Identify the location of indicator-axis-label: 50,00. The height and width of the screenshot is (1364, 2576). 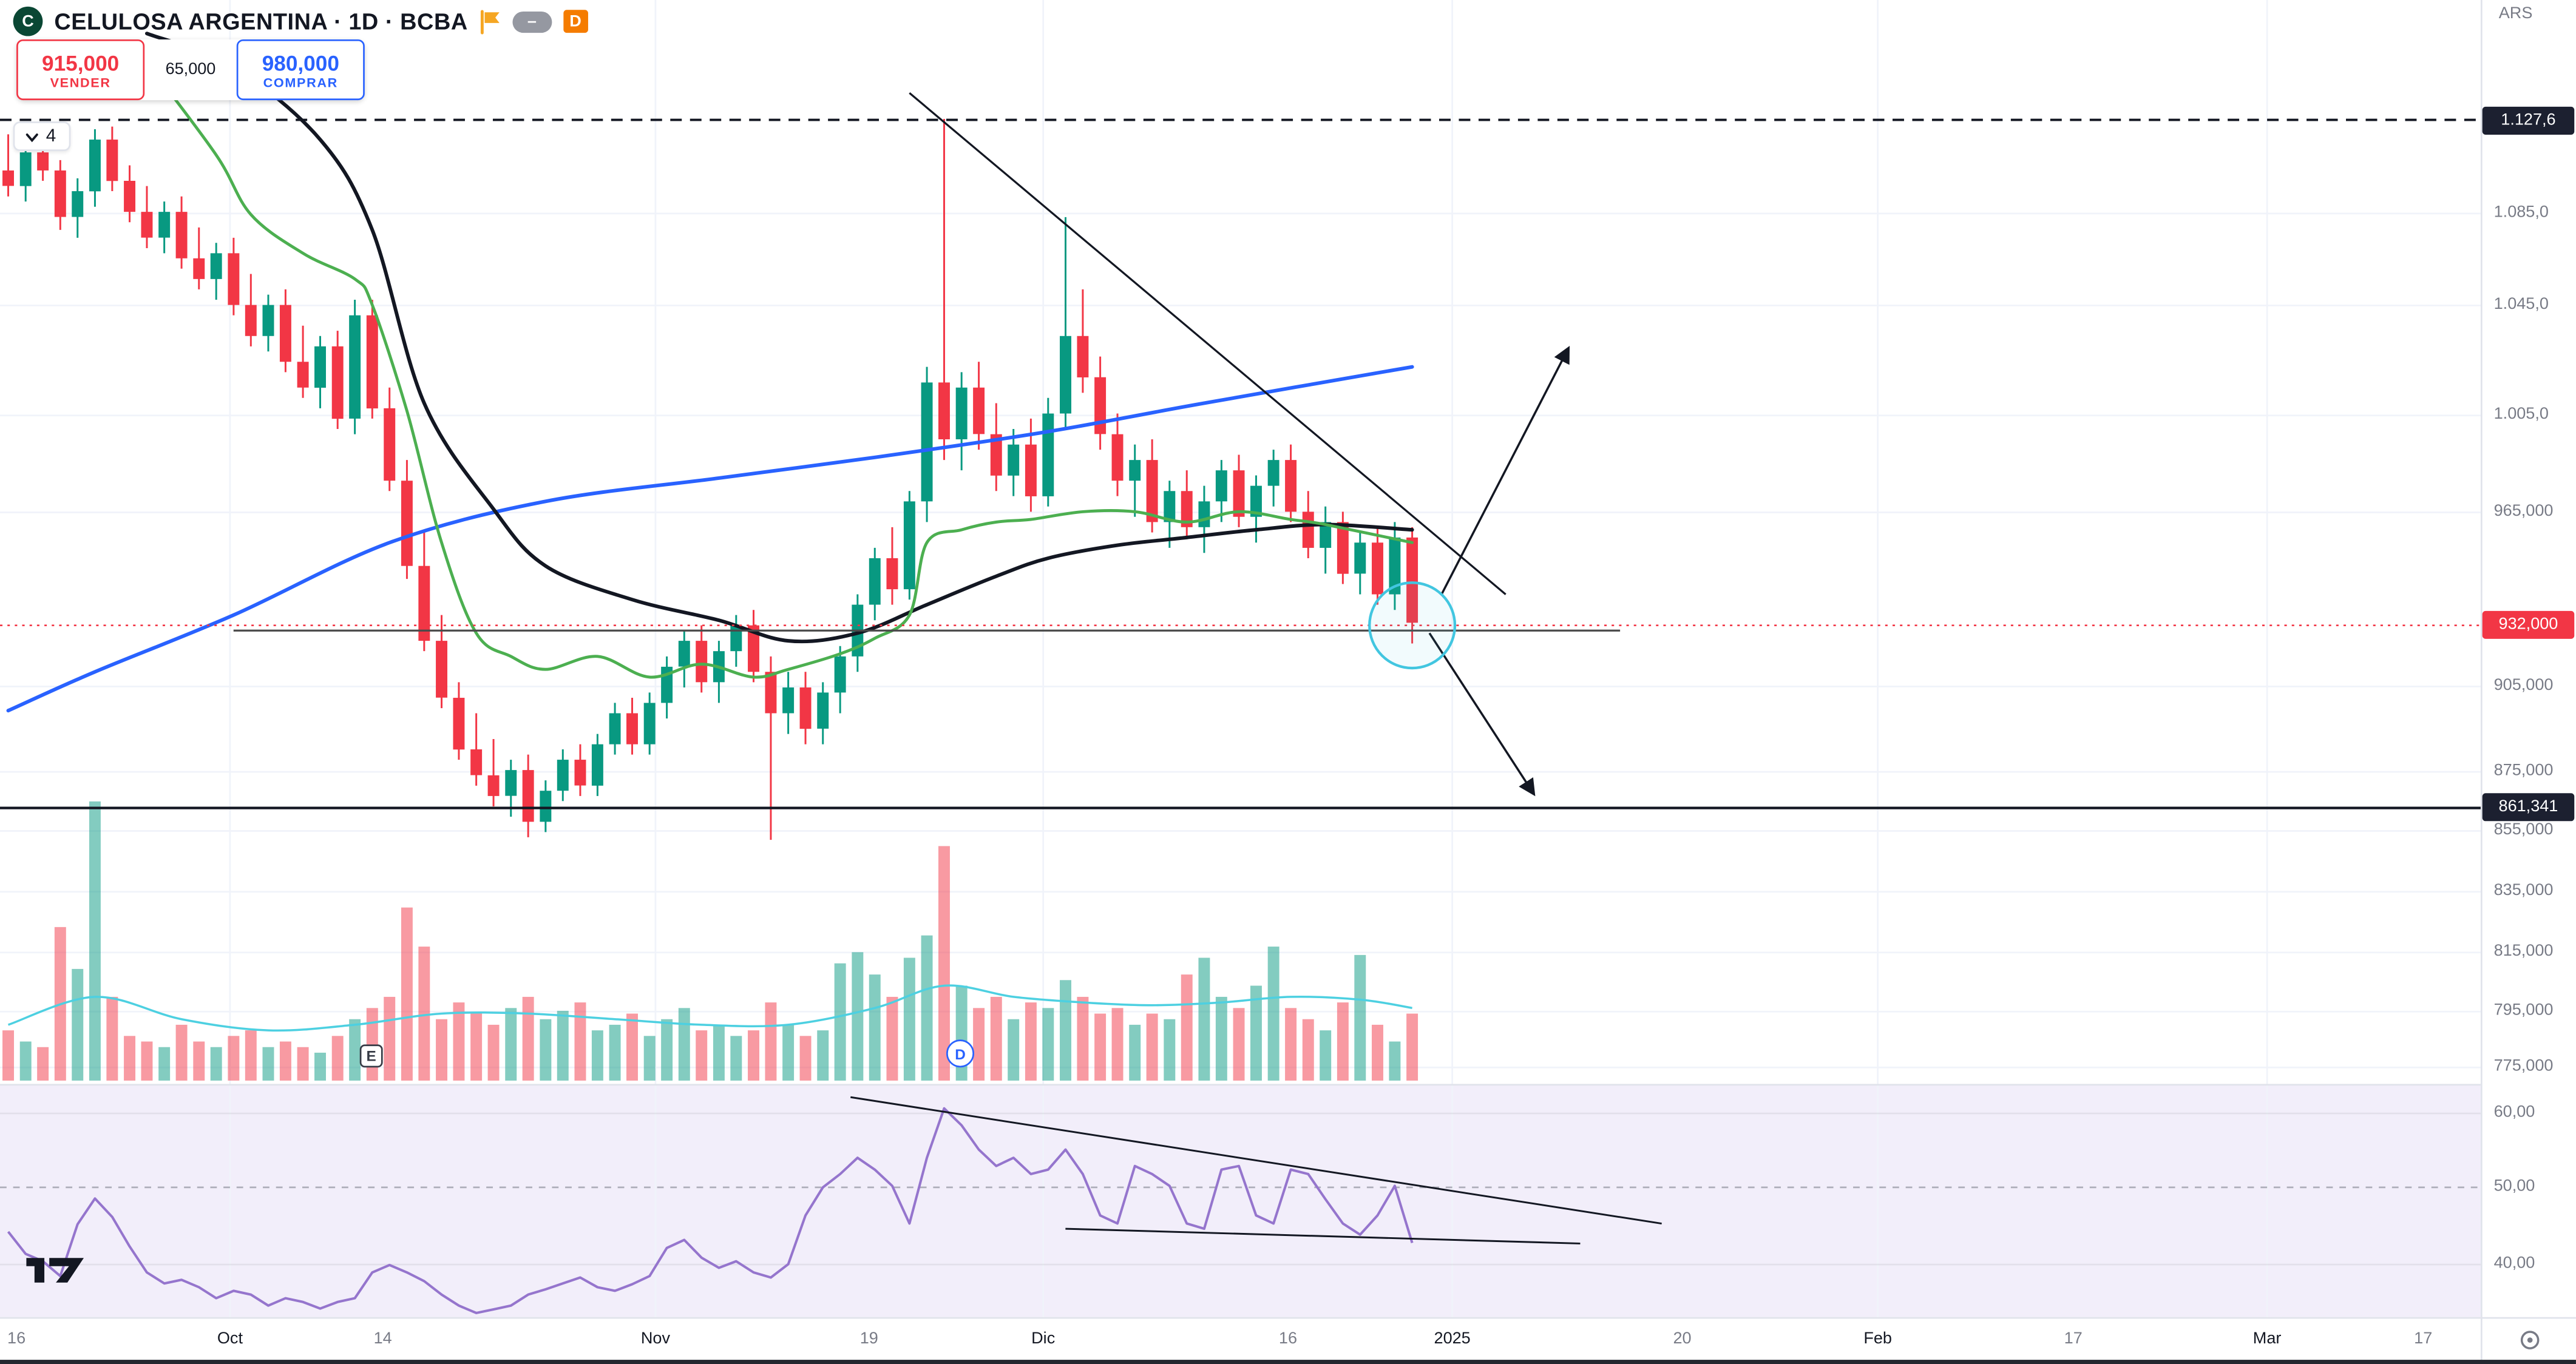
(2514, 1186).